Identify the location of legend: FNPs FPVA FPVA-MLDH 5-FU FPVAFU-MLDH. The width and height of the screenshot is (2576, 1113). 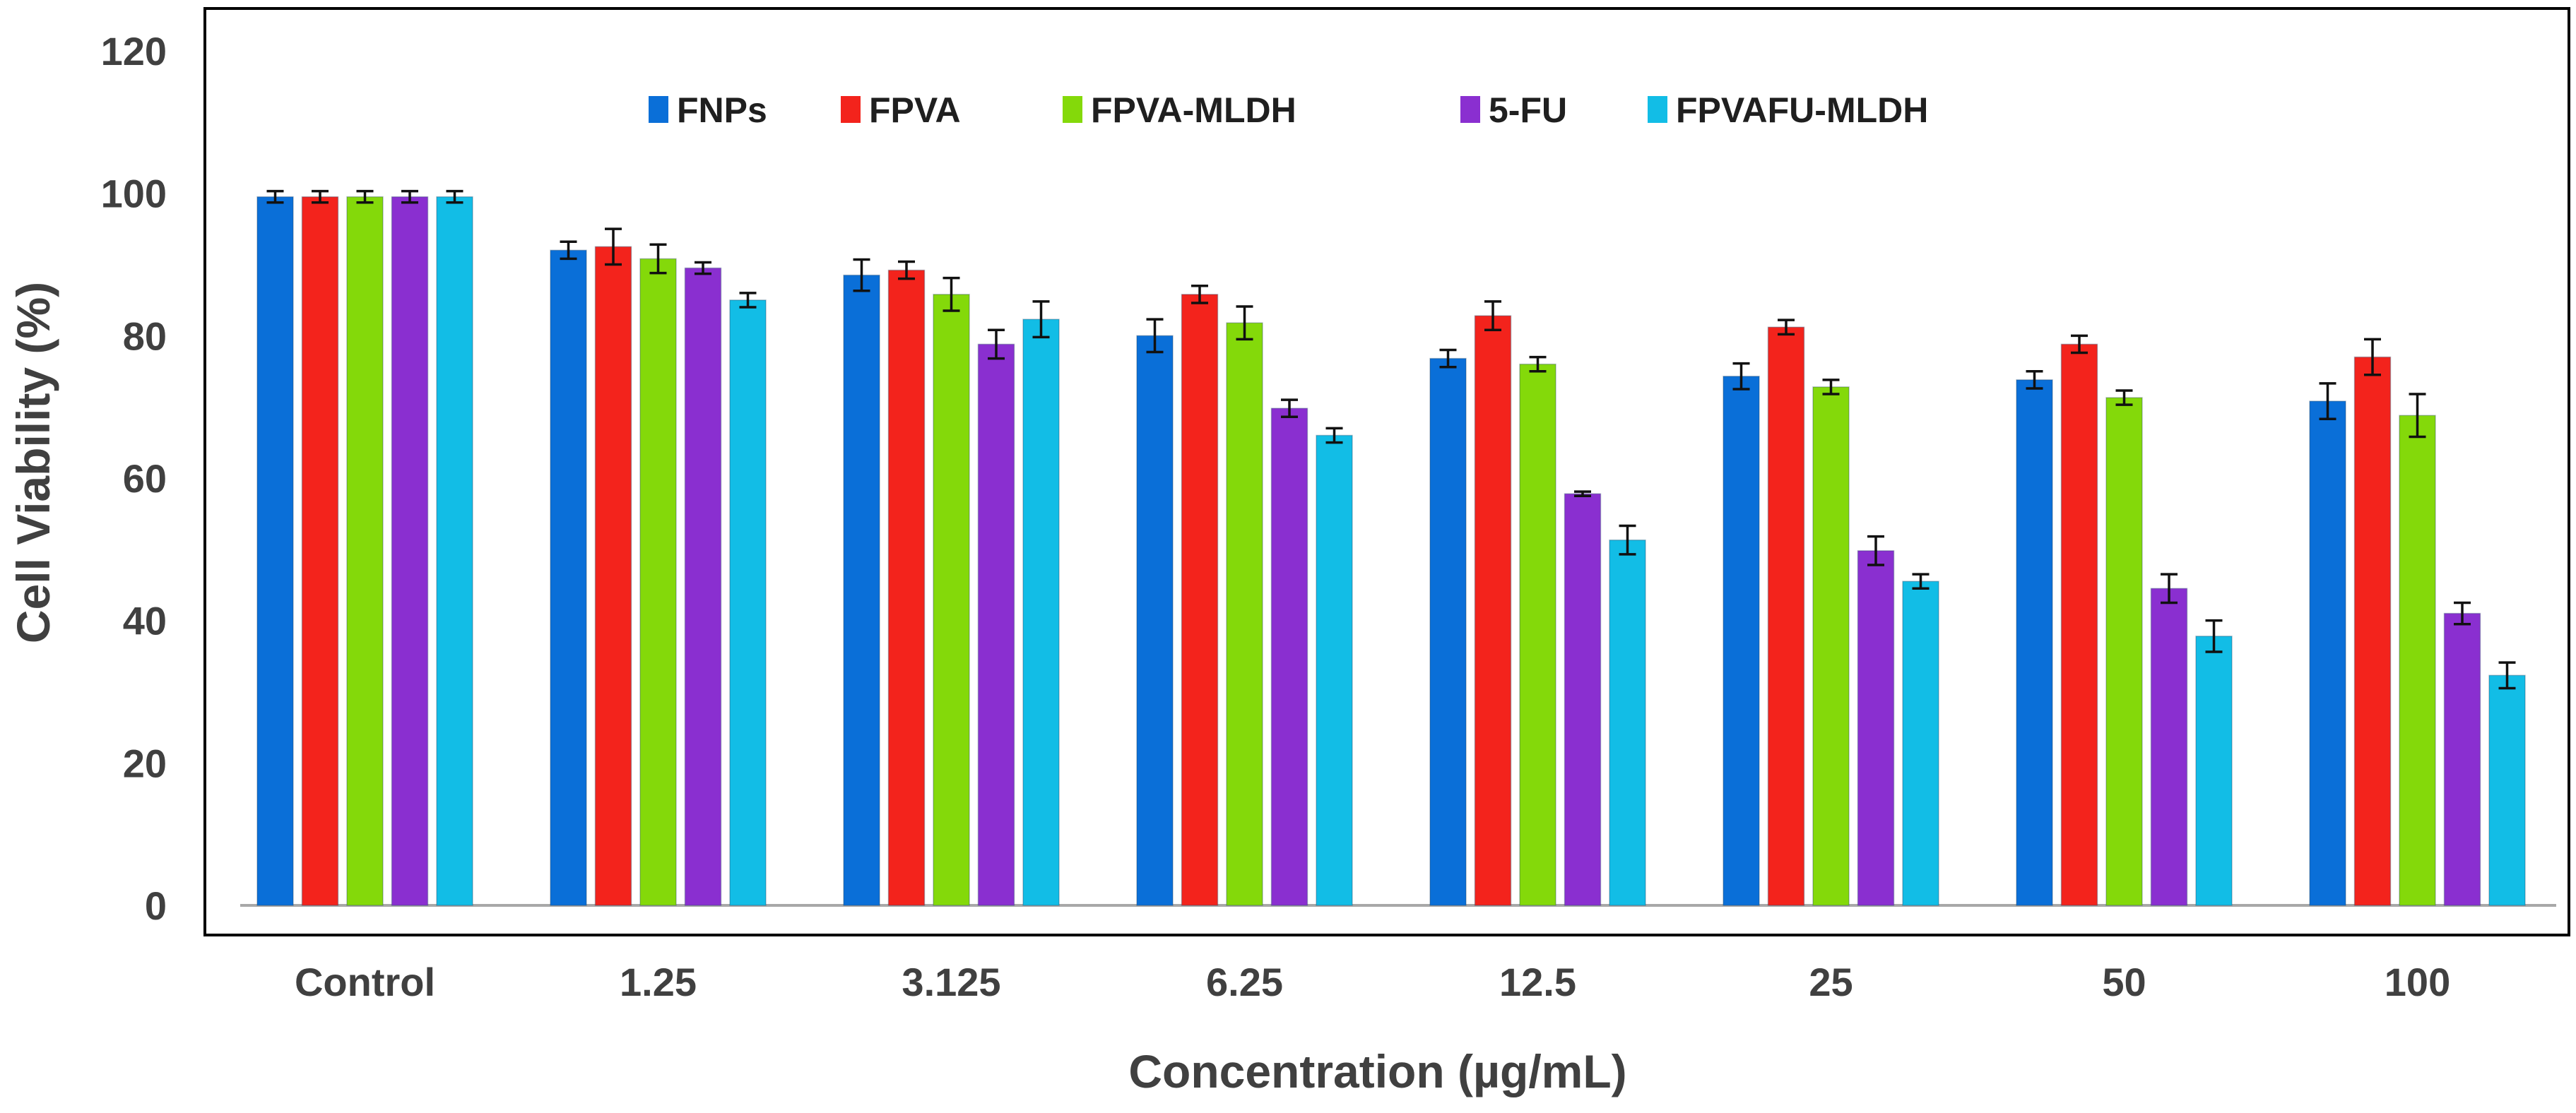
(1288, 110).